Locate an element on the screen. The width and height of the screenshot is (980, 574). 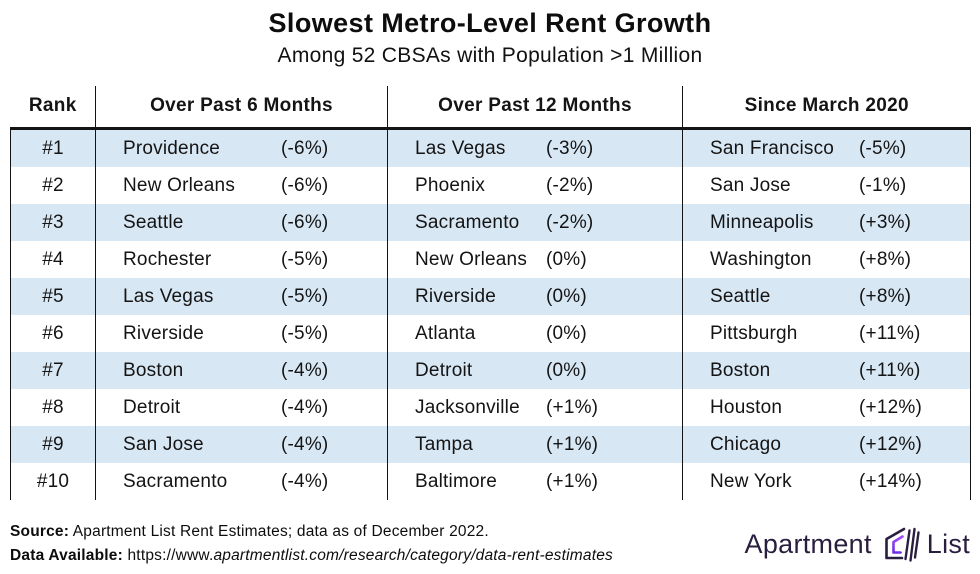
twelve-month-cell: Detroit (0%) is located at coordinates (535, 370).